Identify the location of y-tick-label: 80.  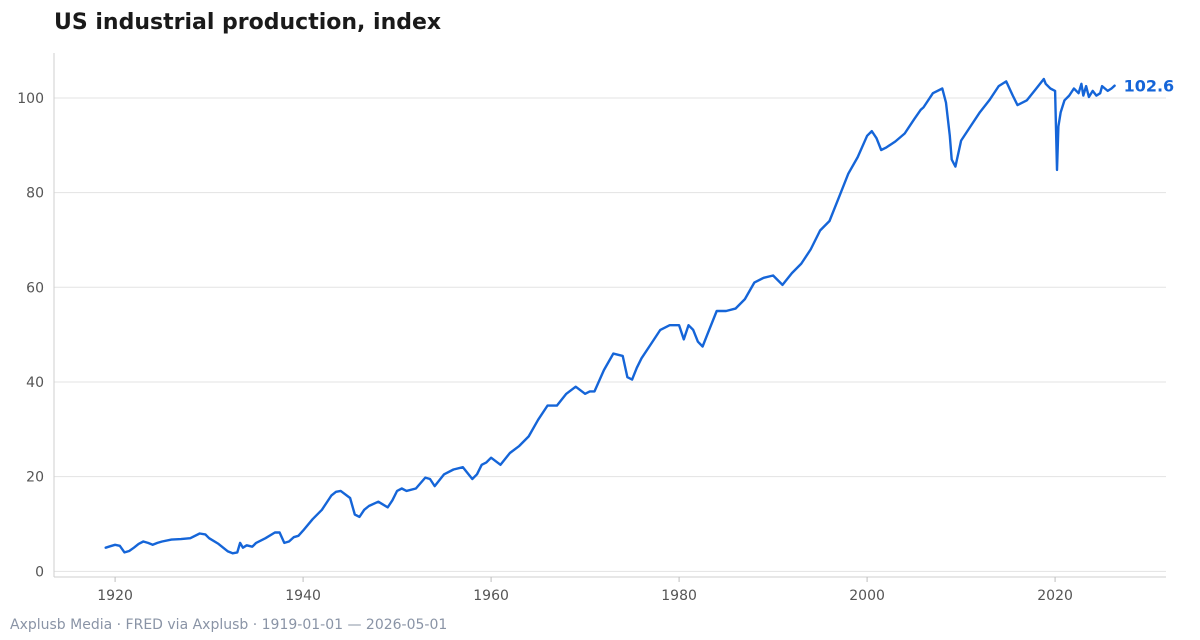
(35, 194).